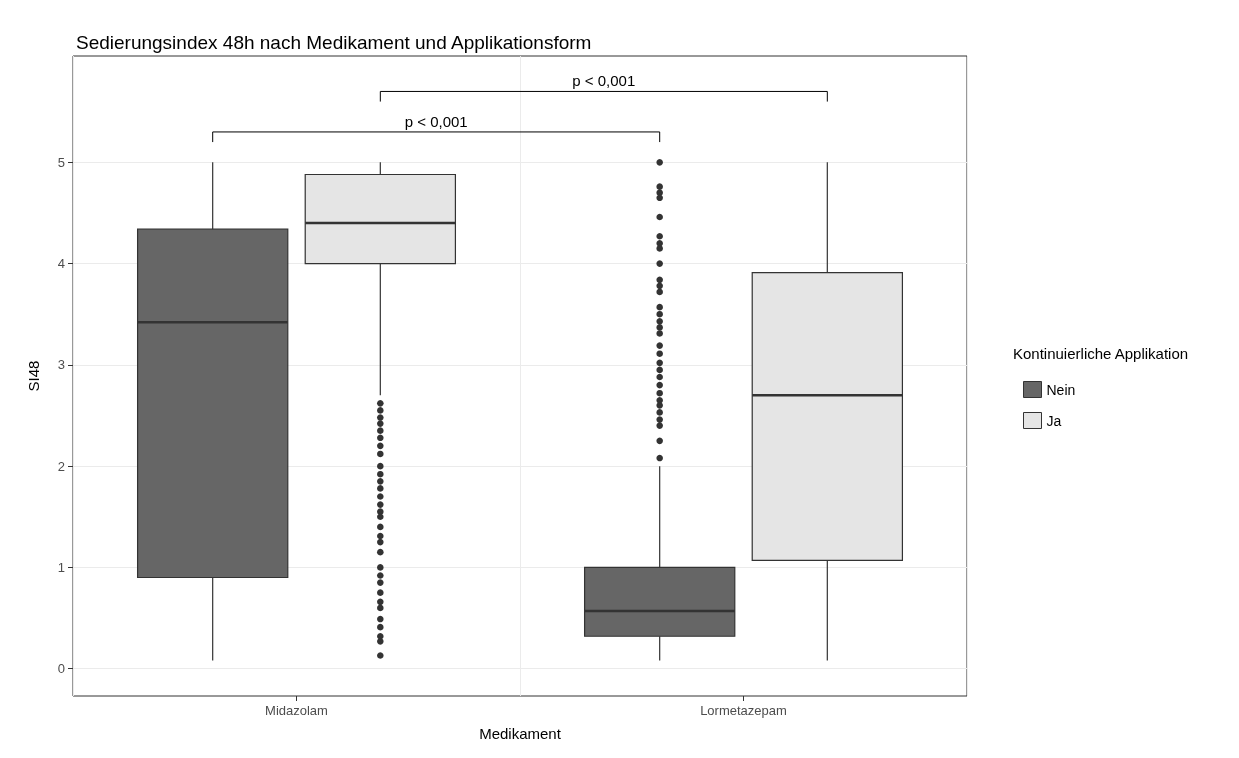 This screenshot has height=758, width=1239. I want to click on x-tick-label: Midazolam, so click(296, 710).